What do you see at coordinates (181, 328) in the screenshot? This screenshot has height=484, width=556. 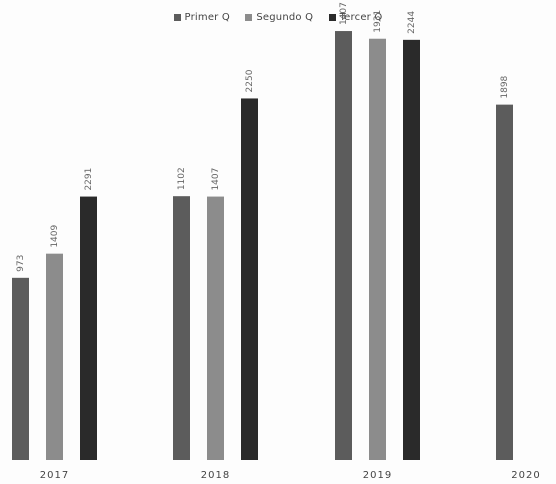 I see `bar-2018-primer-q` at bounding box center [181, 328].